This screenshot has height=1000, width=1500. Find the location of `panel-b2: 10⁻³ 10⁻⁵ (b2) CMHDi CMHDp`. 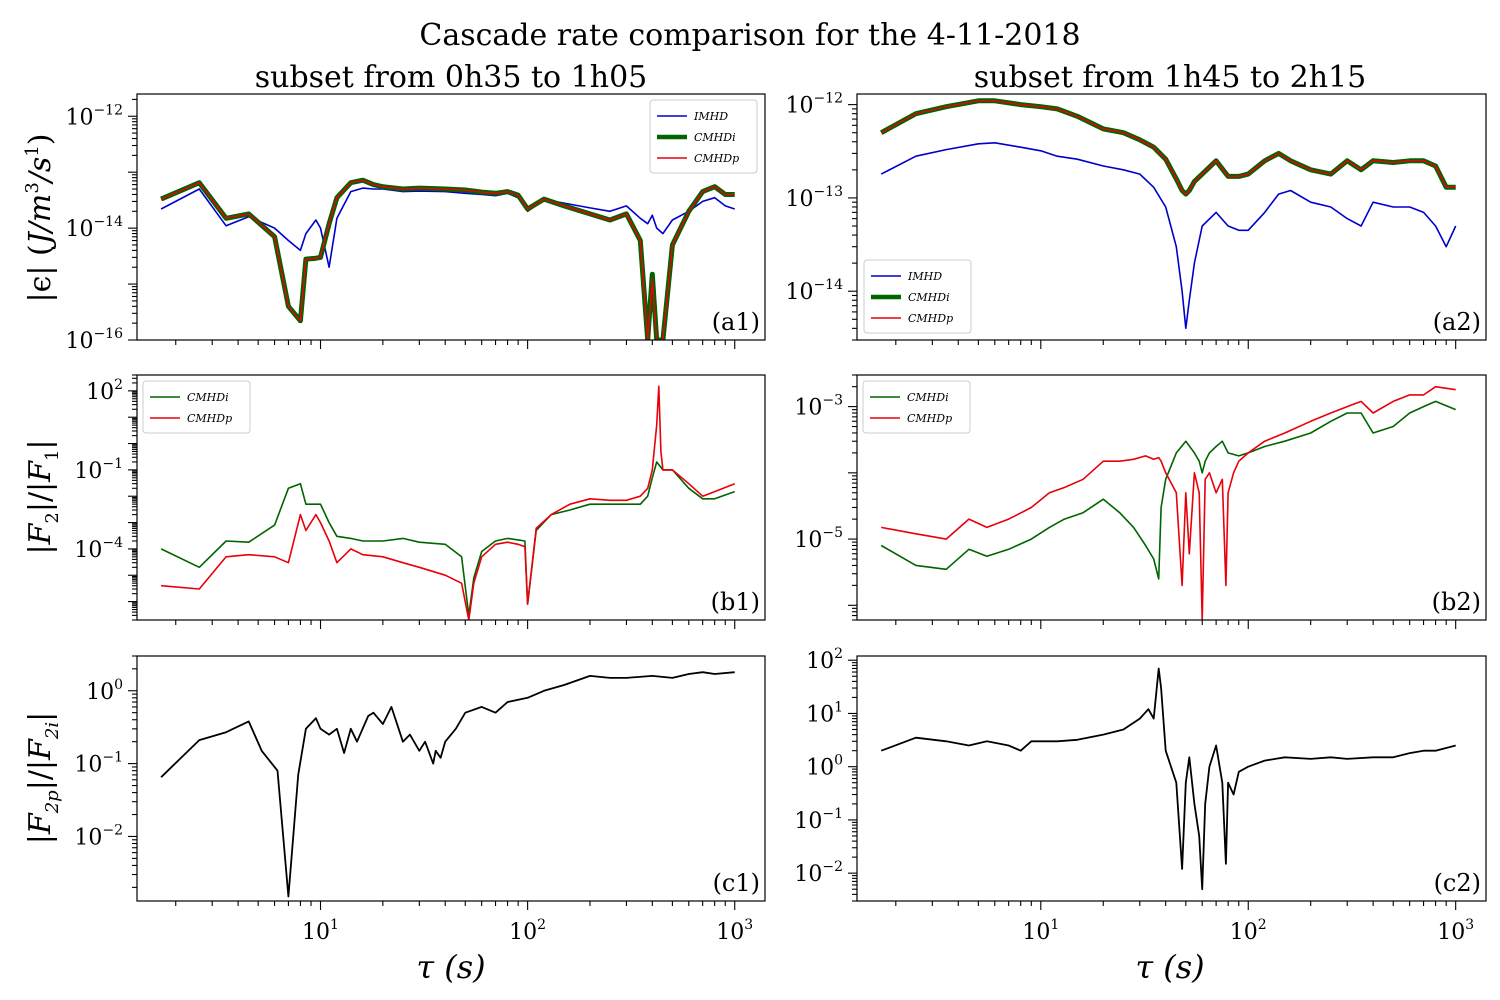

panel-b2: 10⁻³ 10⁻⁵ (b2) CMHDi CMHDp is located at coordinates (1140, 501).